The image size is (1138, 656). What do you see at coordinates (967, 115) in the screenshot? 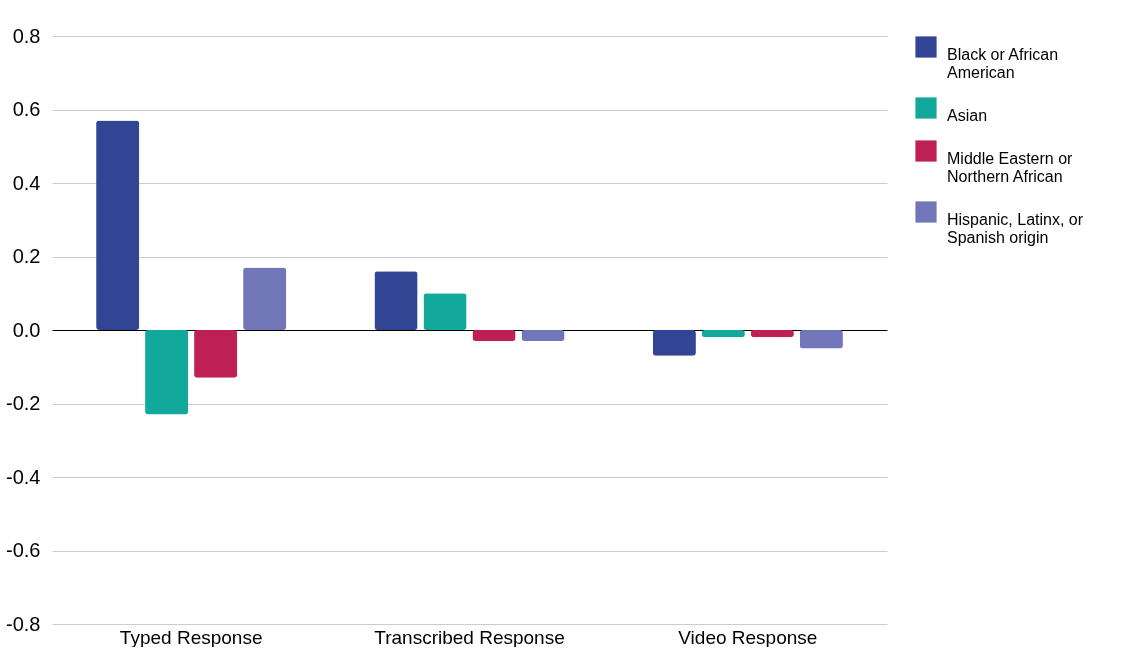
I see `legend-label: Asian` at bounding box center [967, 115].